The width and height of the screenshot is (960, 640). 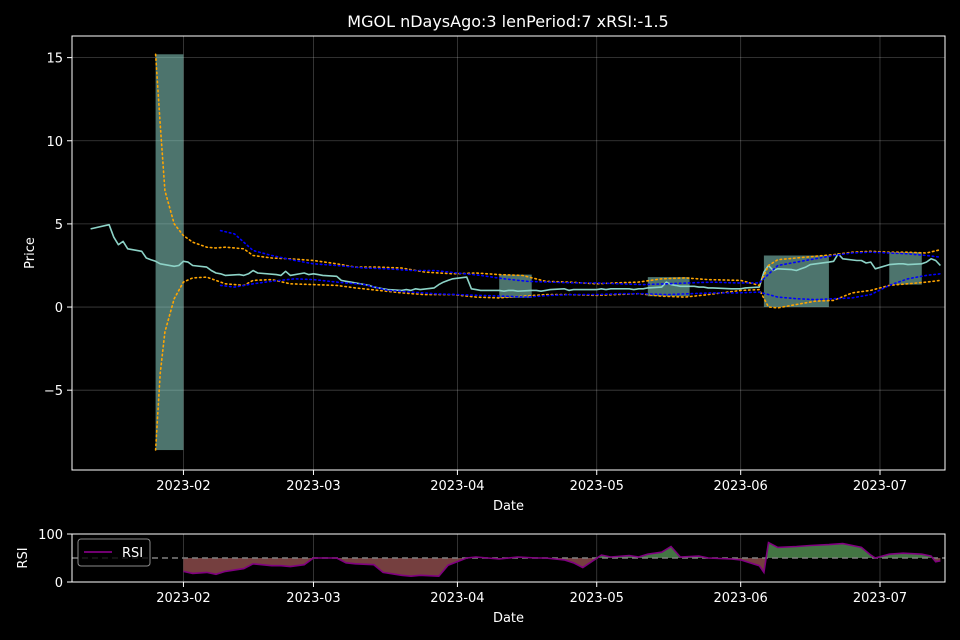 What do you see at coordinates (183, 486) in the screenshot?
I see `price-x-tick-label: 2023-02` at bounding box center [183, 486].